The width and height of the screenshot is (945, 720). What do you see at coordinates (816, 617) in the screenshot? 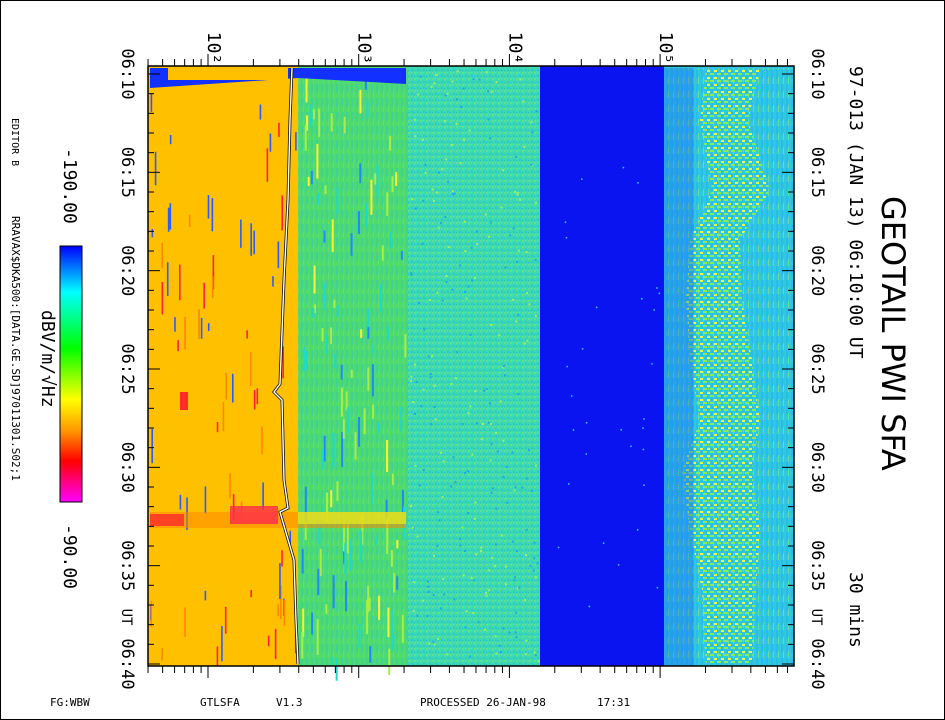
I see `y-unit-right: UT` at bounding box center [816, 617].